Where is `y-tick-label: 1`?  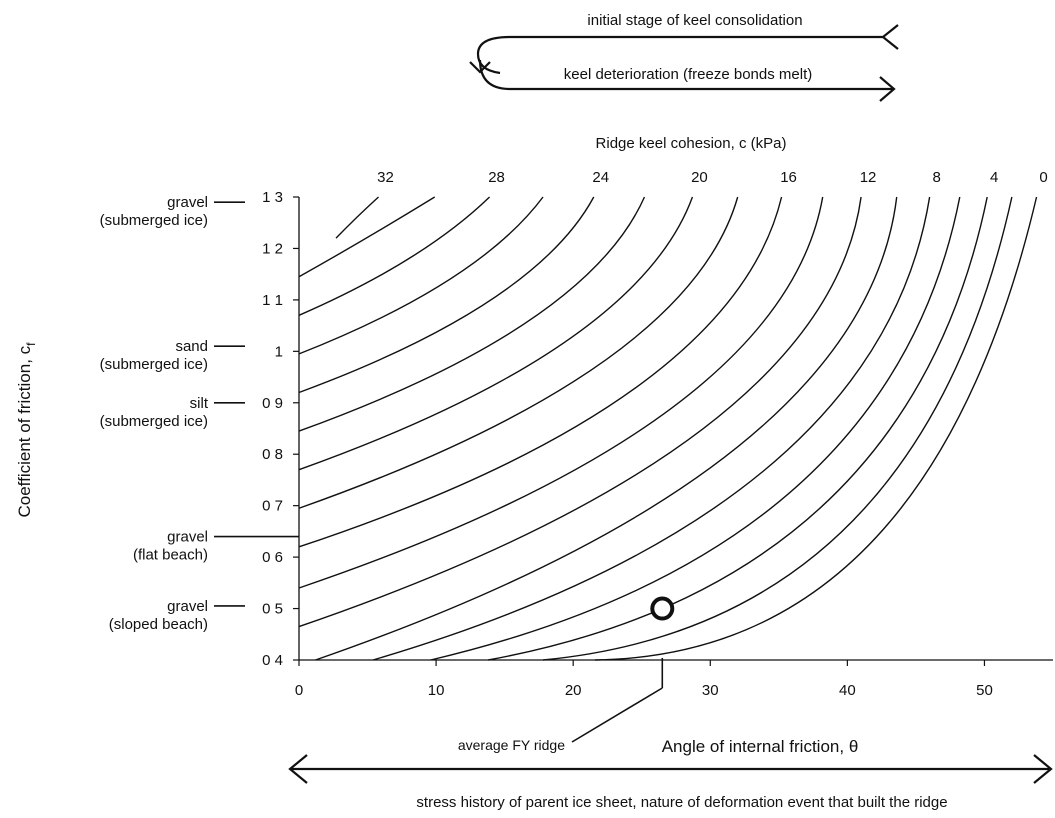
y-tick-label: 1 is located at coordinates (279, 351).